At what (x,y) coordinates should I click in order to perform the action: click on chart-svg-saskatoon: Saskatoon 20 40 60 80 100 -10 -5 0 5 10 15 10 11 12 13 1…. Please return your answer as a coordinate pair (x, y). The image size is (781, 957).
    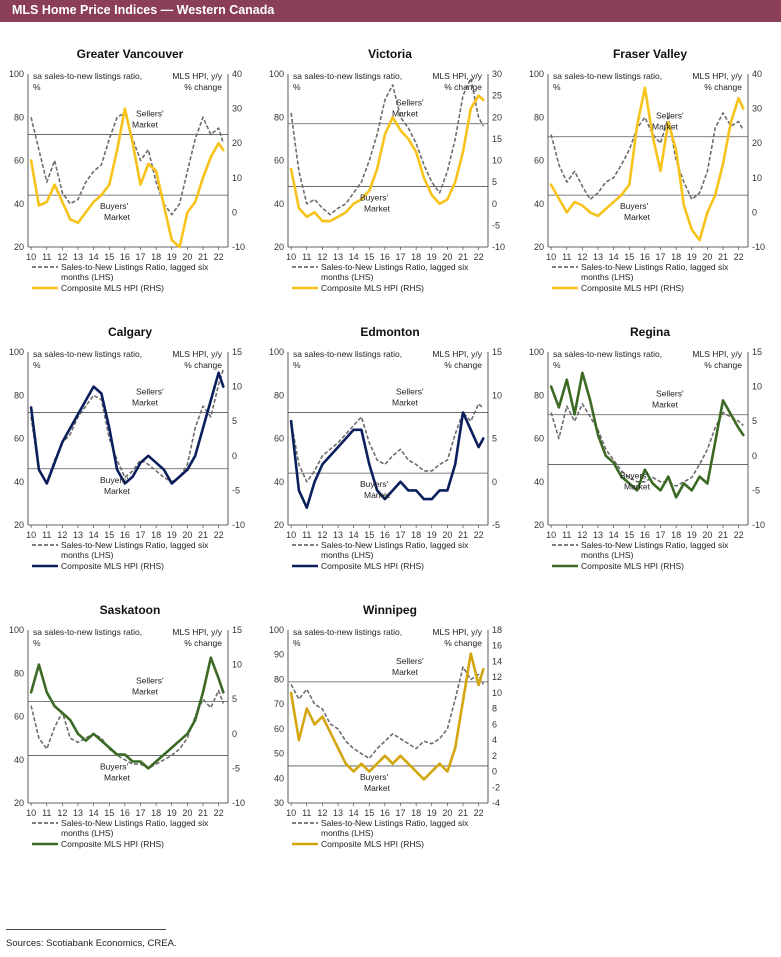
    Looking at the image, I should click on (127, 726).